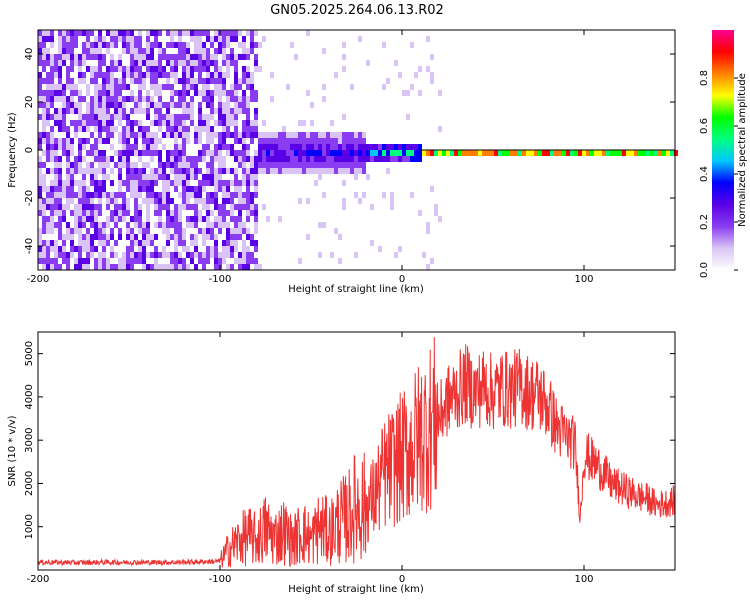 This screenshot has height=600, width=750. What do you see at coordinates (704, 270) in the screenshot?
I see `colorbar-tick-label: 0.0` at bounding box center [704, 270].